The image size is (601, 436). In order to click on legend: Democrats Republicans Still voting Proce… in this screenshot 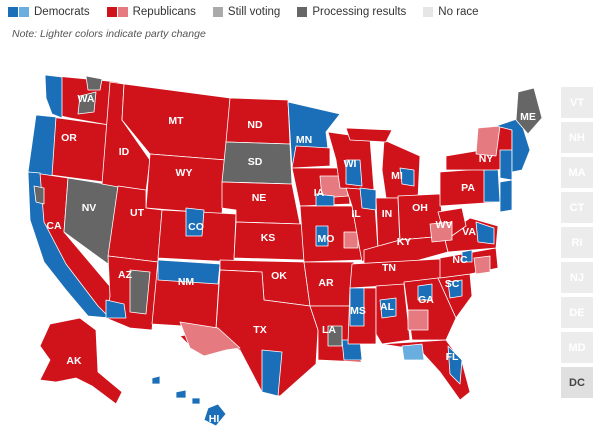, I will do `click(252, 12)`.